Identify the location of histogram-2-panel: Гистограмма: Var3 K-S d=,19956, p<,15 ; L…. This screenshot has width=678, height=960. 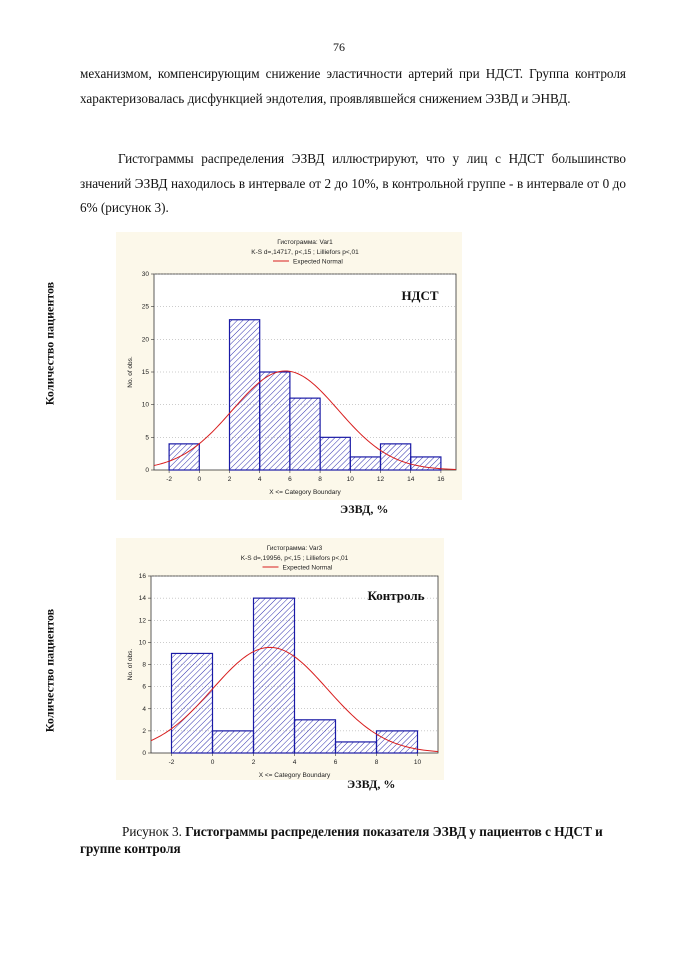
(280, 659).